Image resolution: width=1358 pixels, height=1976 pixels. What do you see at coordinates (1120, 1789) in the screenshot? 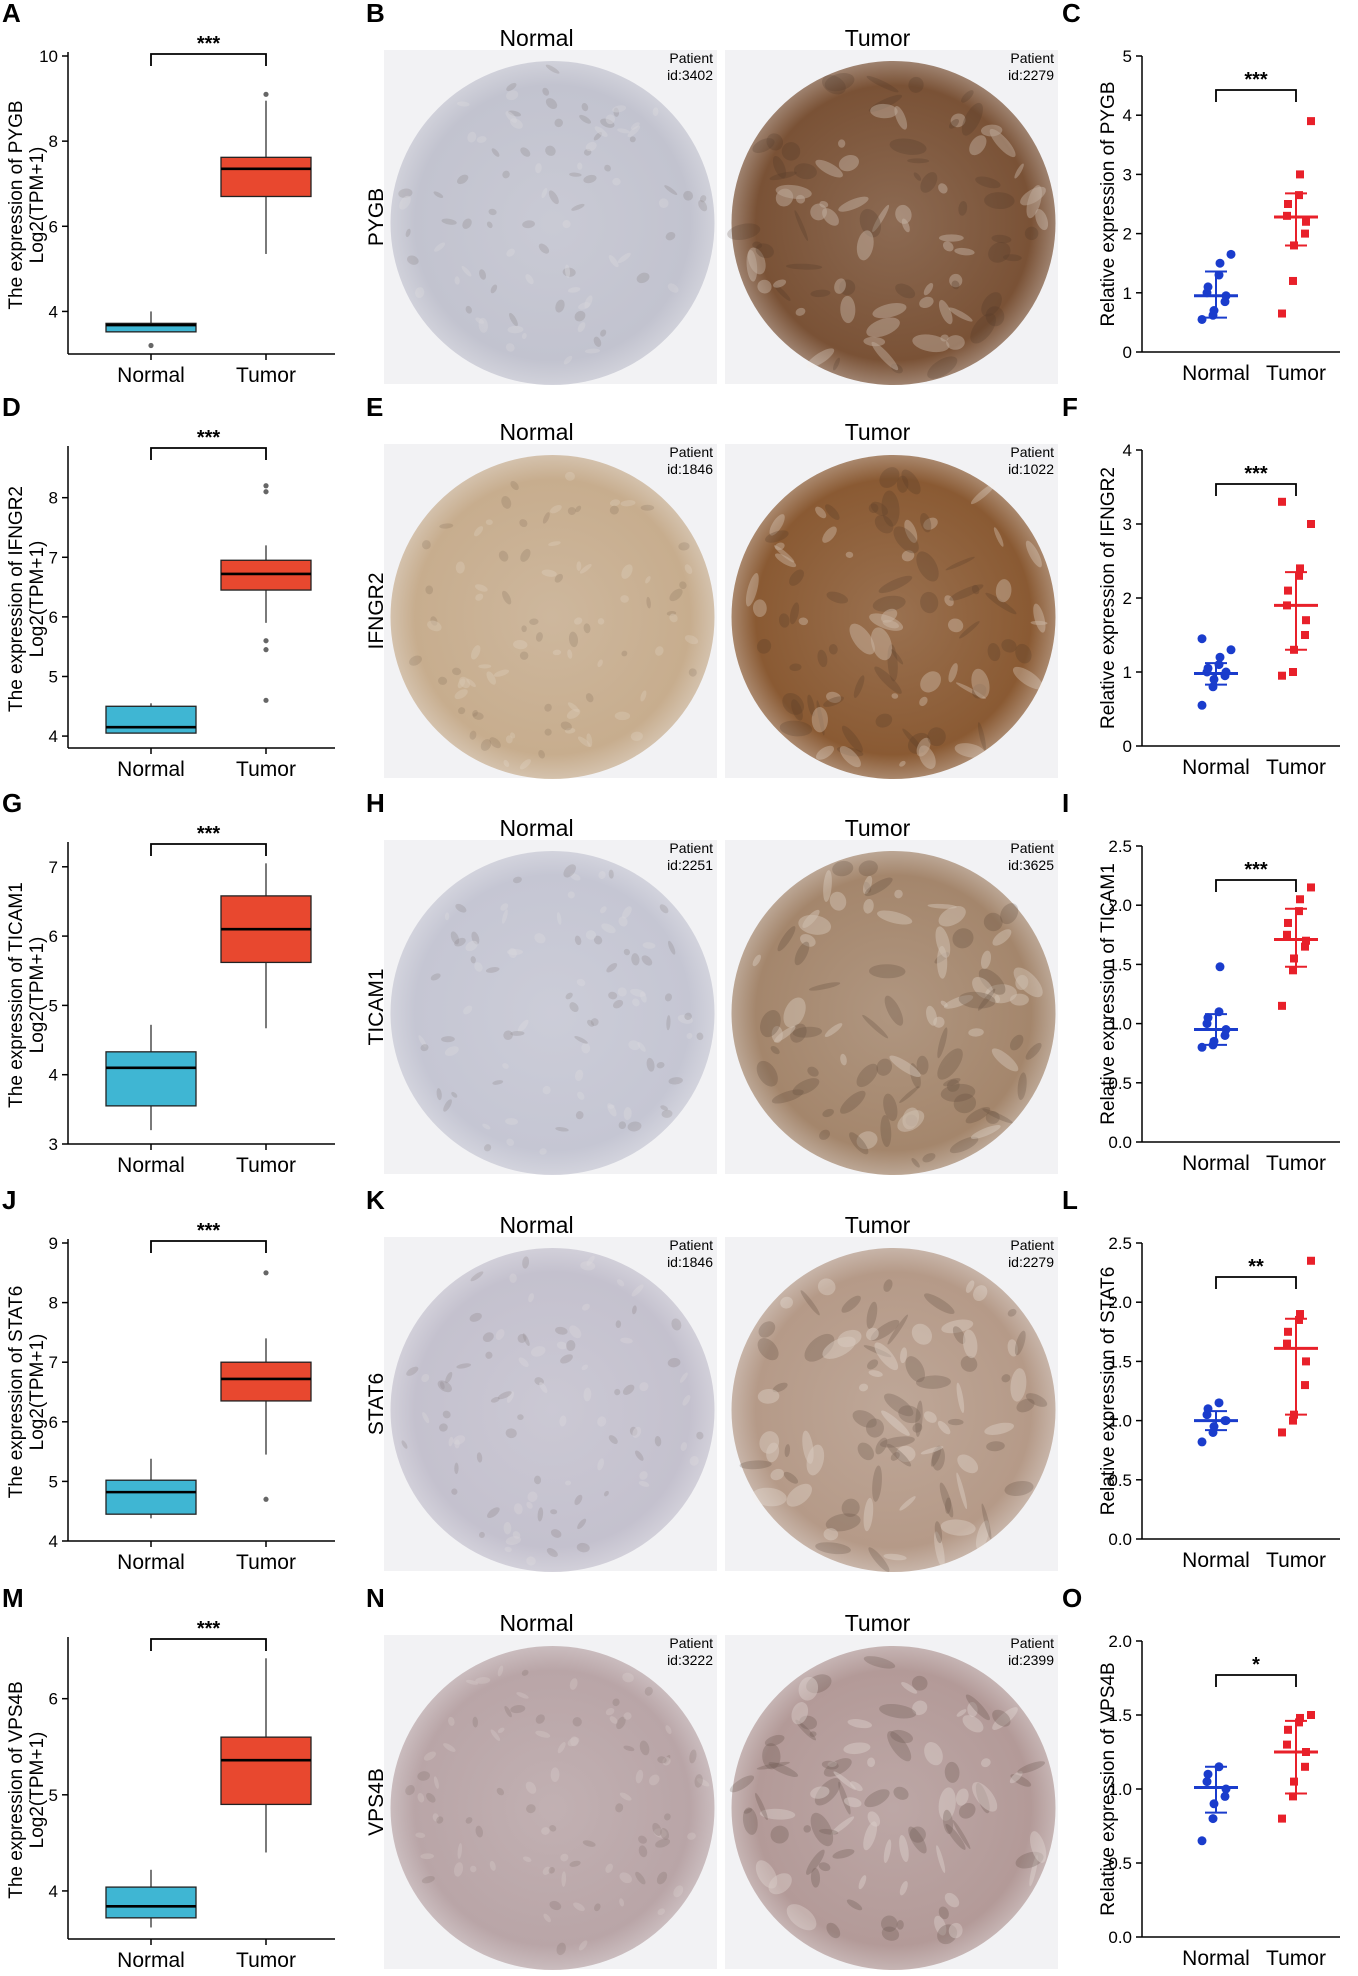
I see `y-tick-label: 1.0` at bounding box center [1120, 1789].